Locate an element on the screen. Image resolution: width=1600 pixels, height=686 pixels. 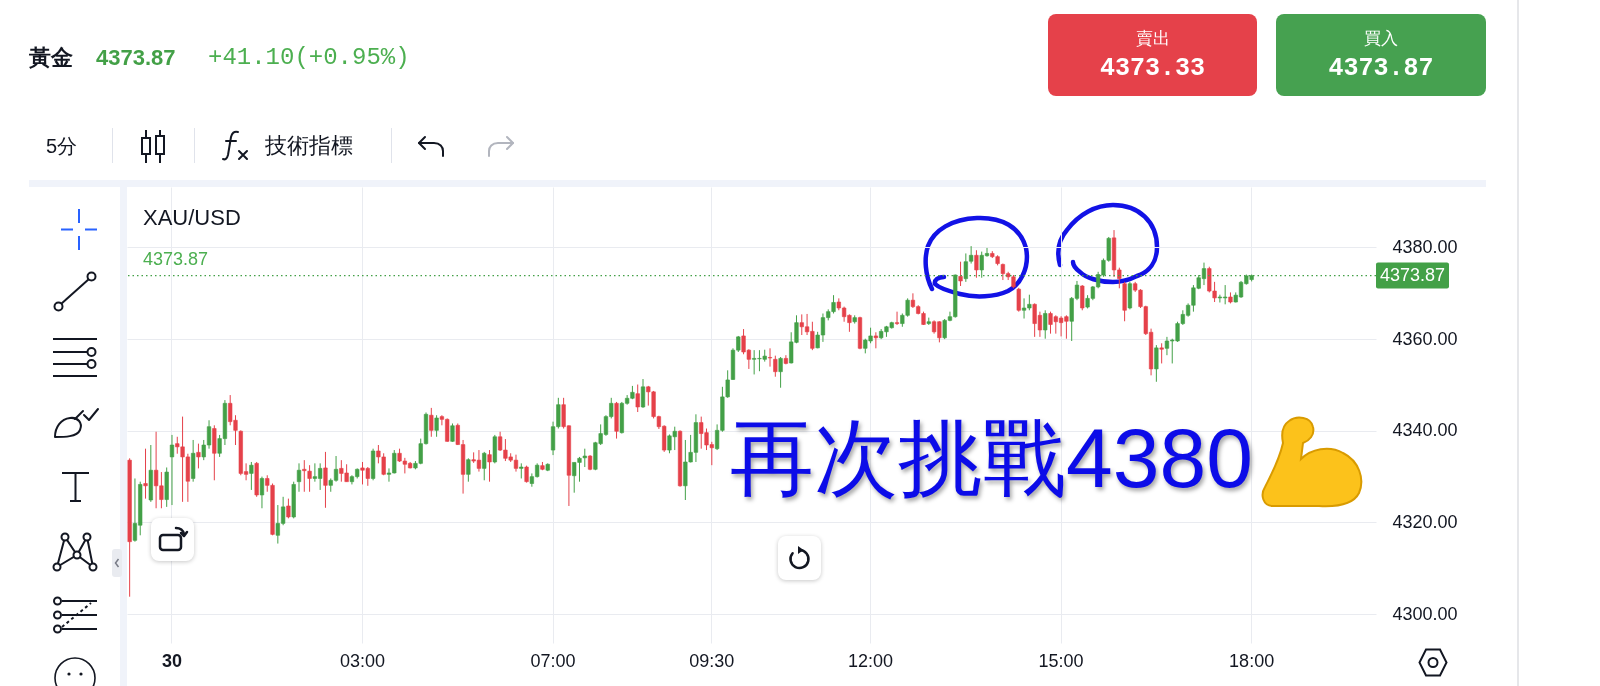
chart-title: 黃金 is located at coordinates (51, 58).